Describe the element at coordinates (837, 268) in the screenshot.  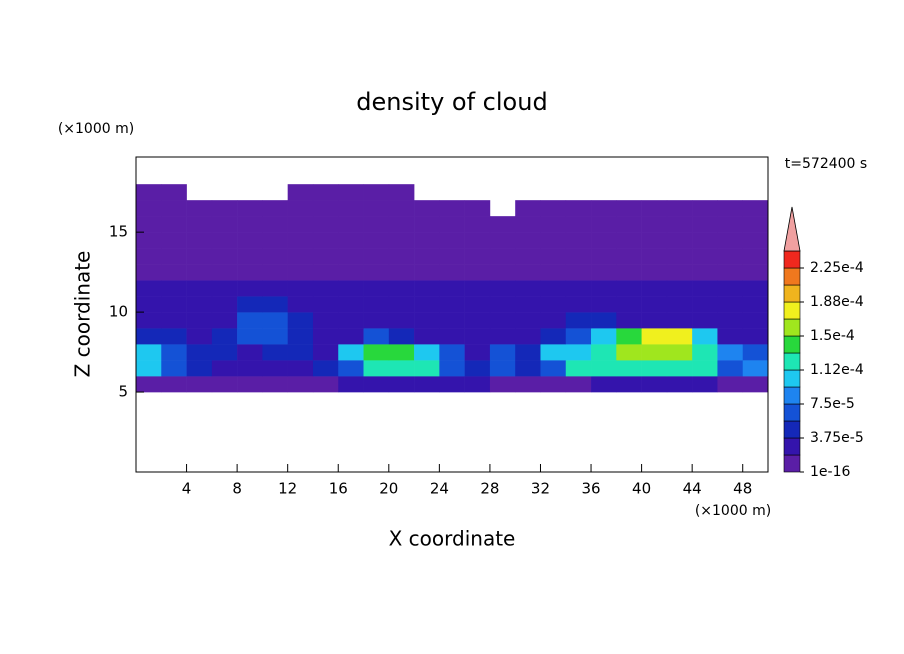
I see `colorbar-tick-label: 2.25e-4` at that location.